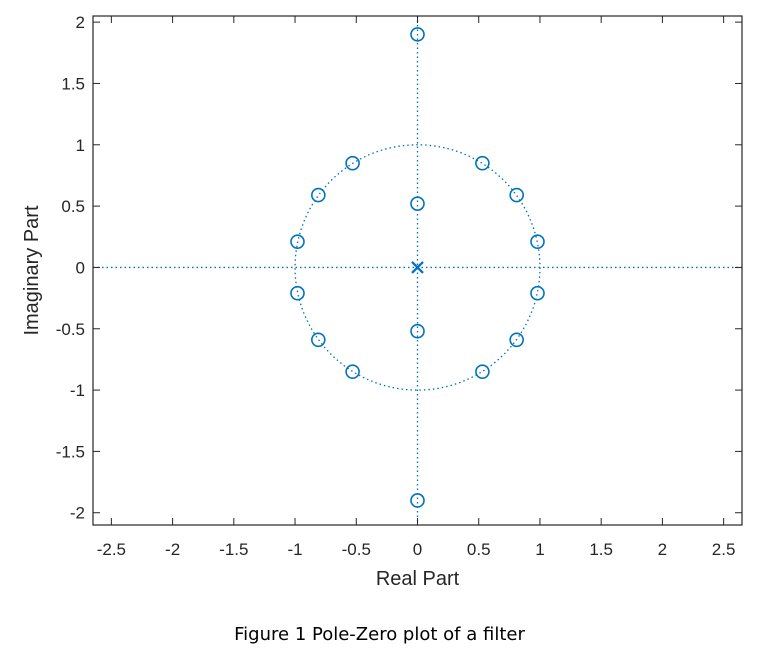 The height and width of the screenshot is (656, 759). Describe the element at coordinates (77, 390) in the screenshot. I see `y-tick-label: -1` at that location.